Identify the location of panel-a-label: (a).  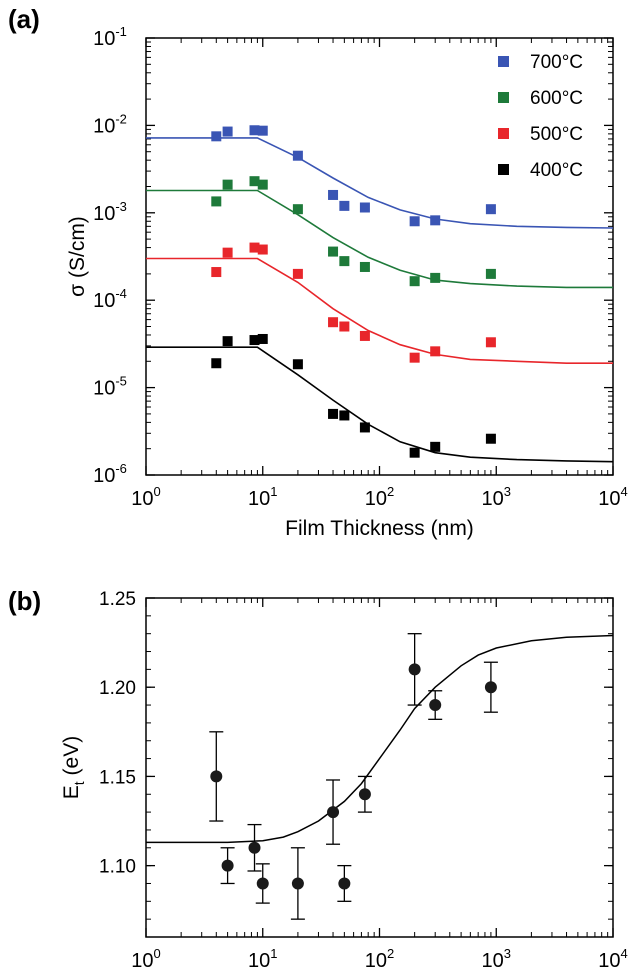
(24, 19).